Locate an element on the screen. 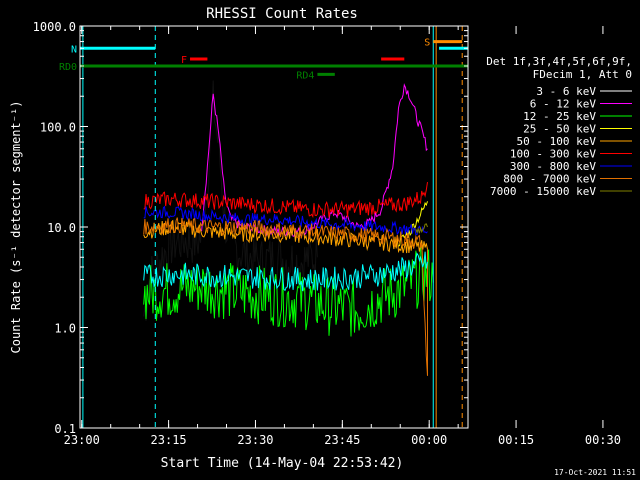 The width and height of the screenshot is (640, 480). legend-header-line-2: FDecim 1, Att 0 is located at coordinates (582, 74).